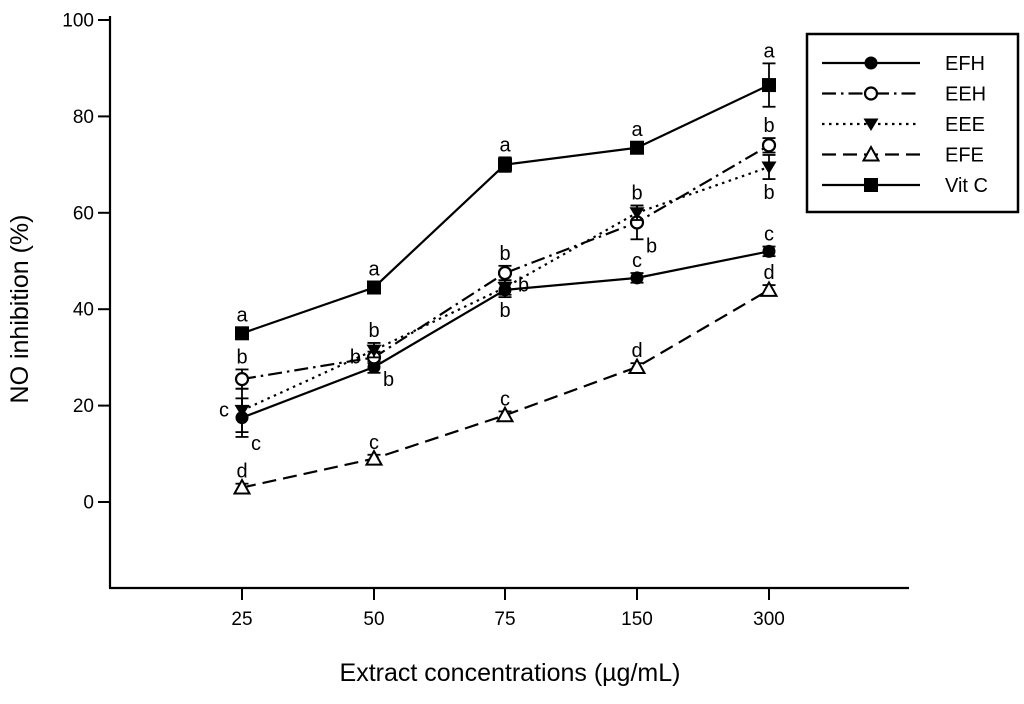  What do you see at coordinates (871, 63) in the screenshot?
I see `filled-circle-icon` at bounding box center [871, 63].